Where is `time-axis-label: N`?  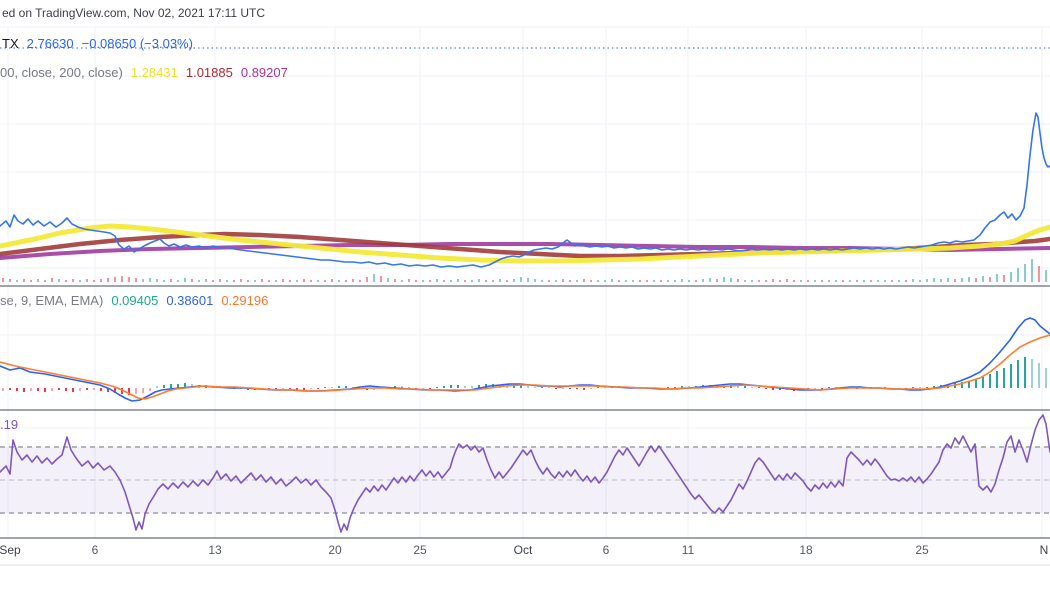
time-axis-label: N is located at coordinates (1044, 550).